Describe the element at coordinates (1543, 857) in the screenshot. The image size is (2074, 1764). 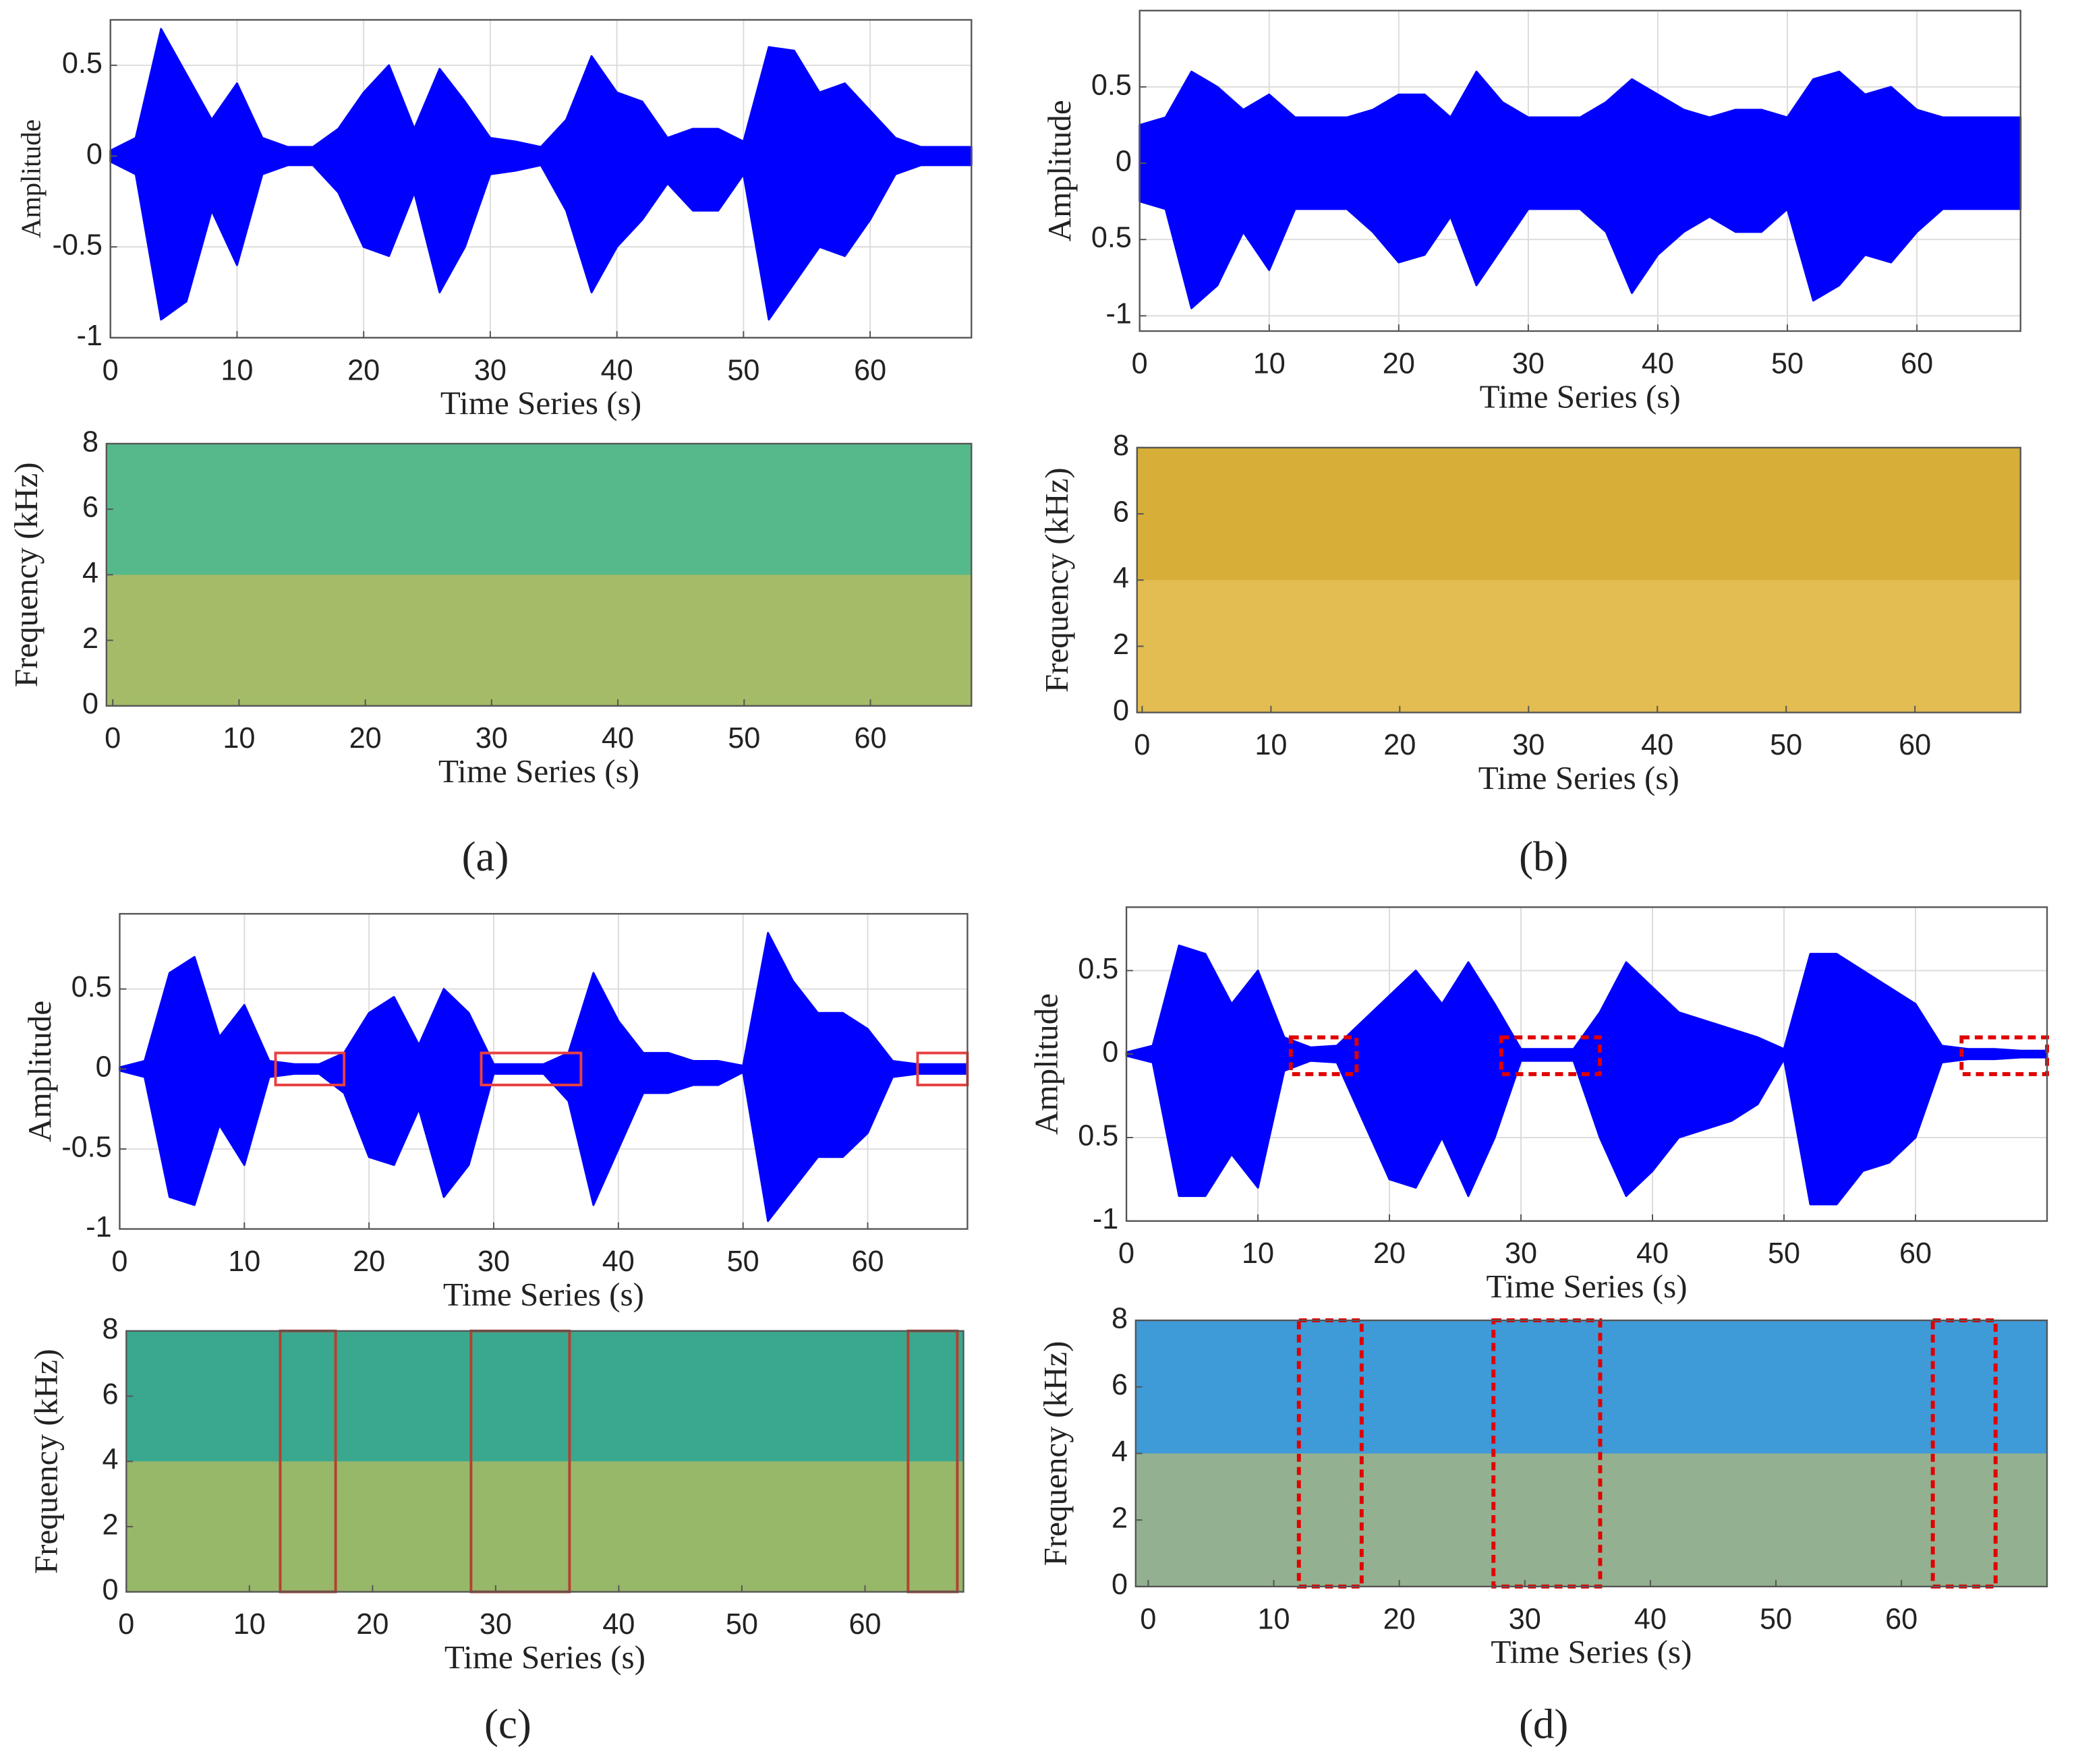
I see `panel-label: (b)` at that location.